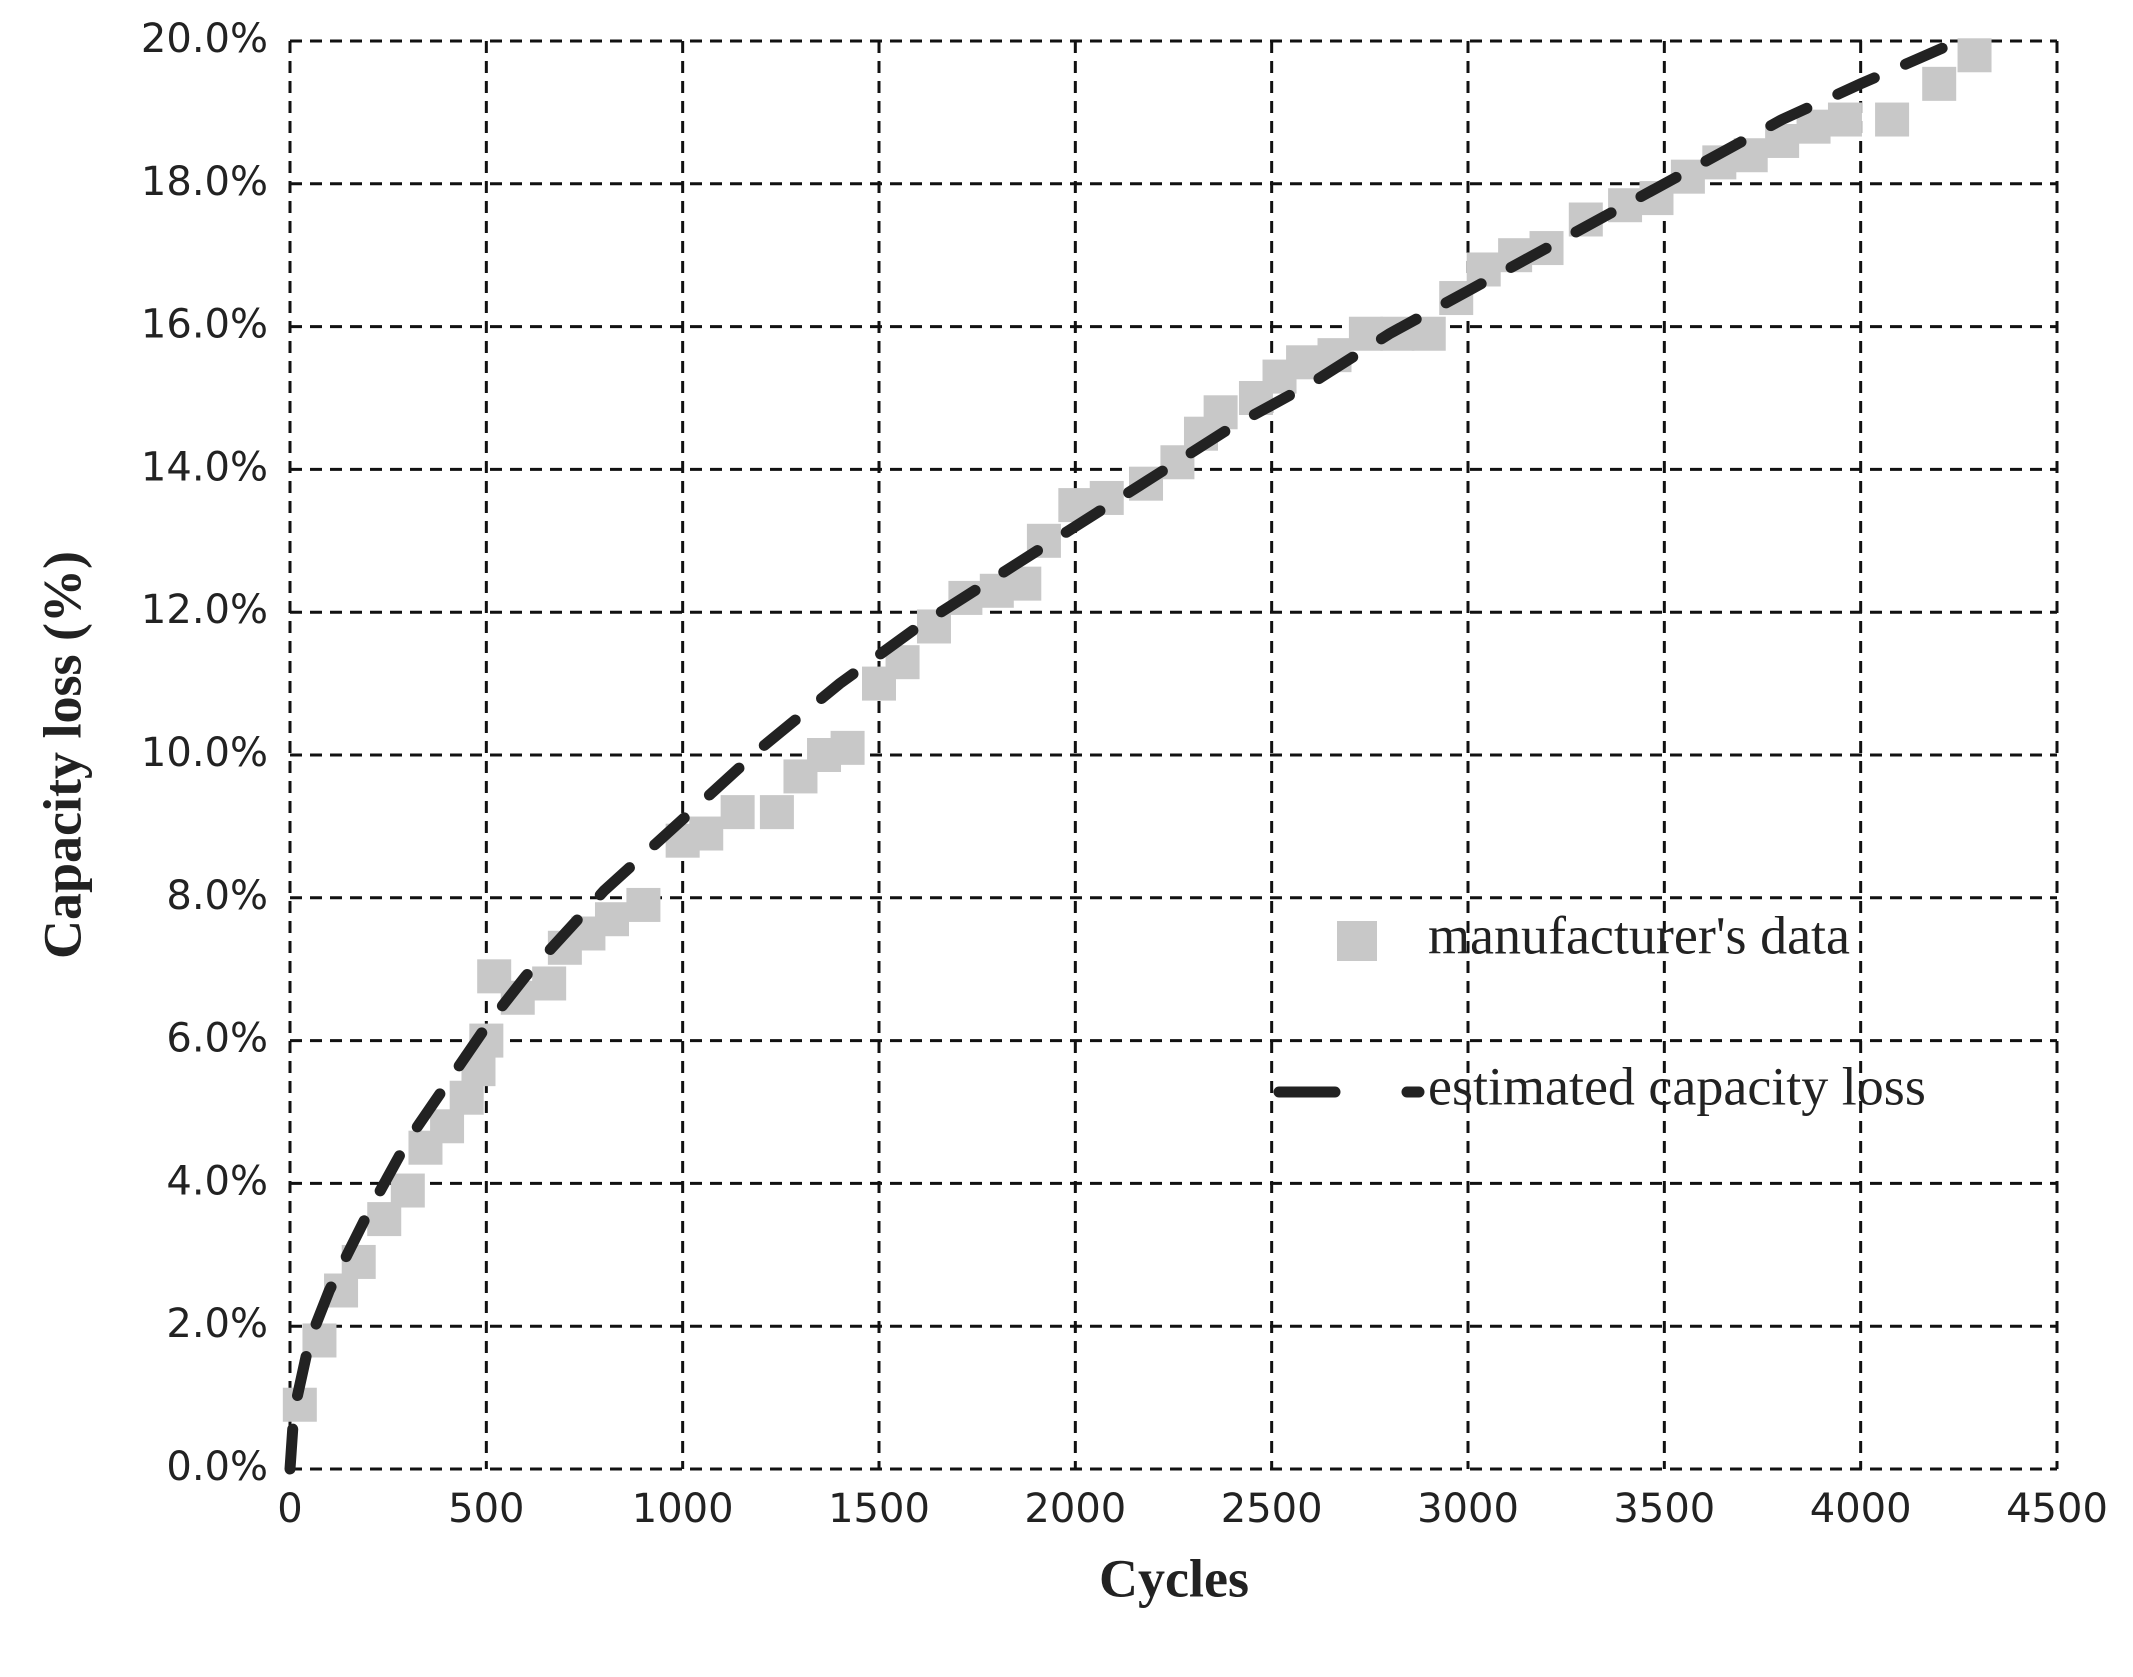 The height and width of the screenshot is (1677, 2133). I want to click on y-tick-label: 14.0%, so click(204, 467).